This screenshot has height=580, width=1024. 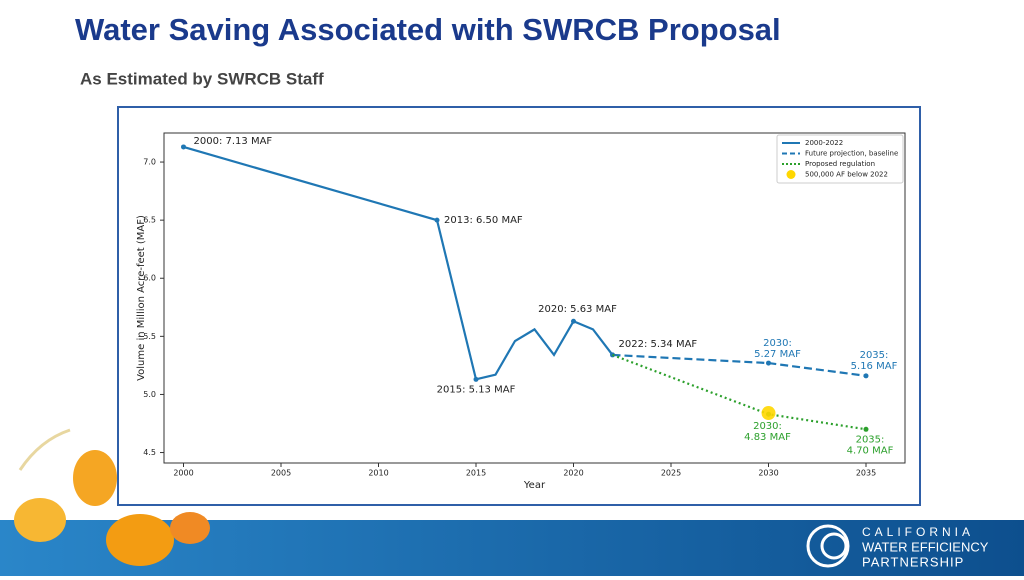 What do you see at coordinates (149, 278) in the screenshot?
I see `y-tick-label: 6.0` at bounding box center [149, 278].